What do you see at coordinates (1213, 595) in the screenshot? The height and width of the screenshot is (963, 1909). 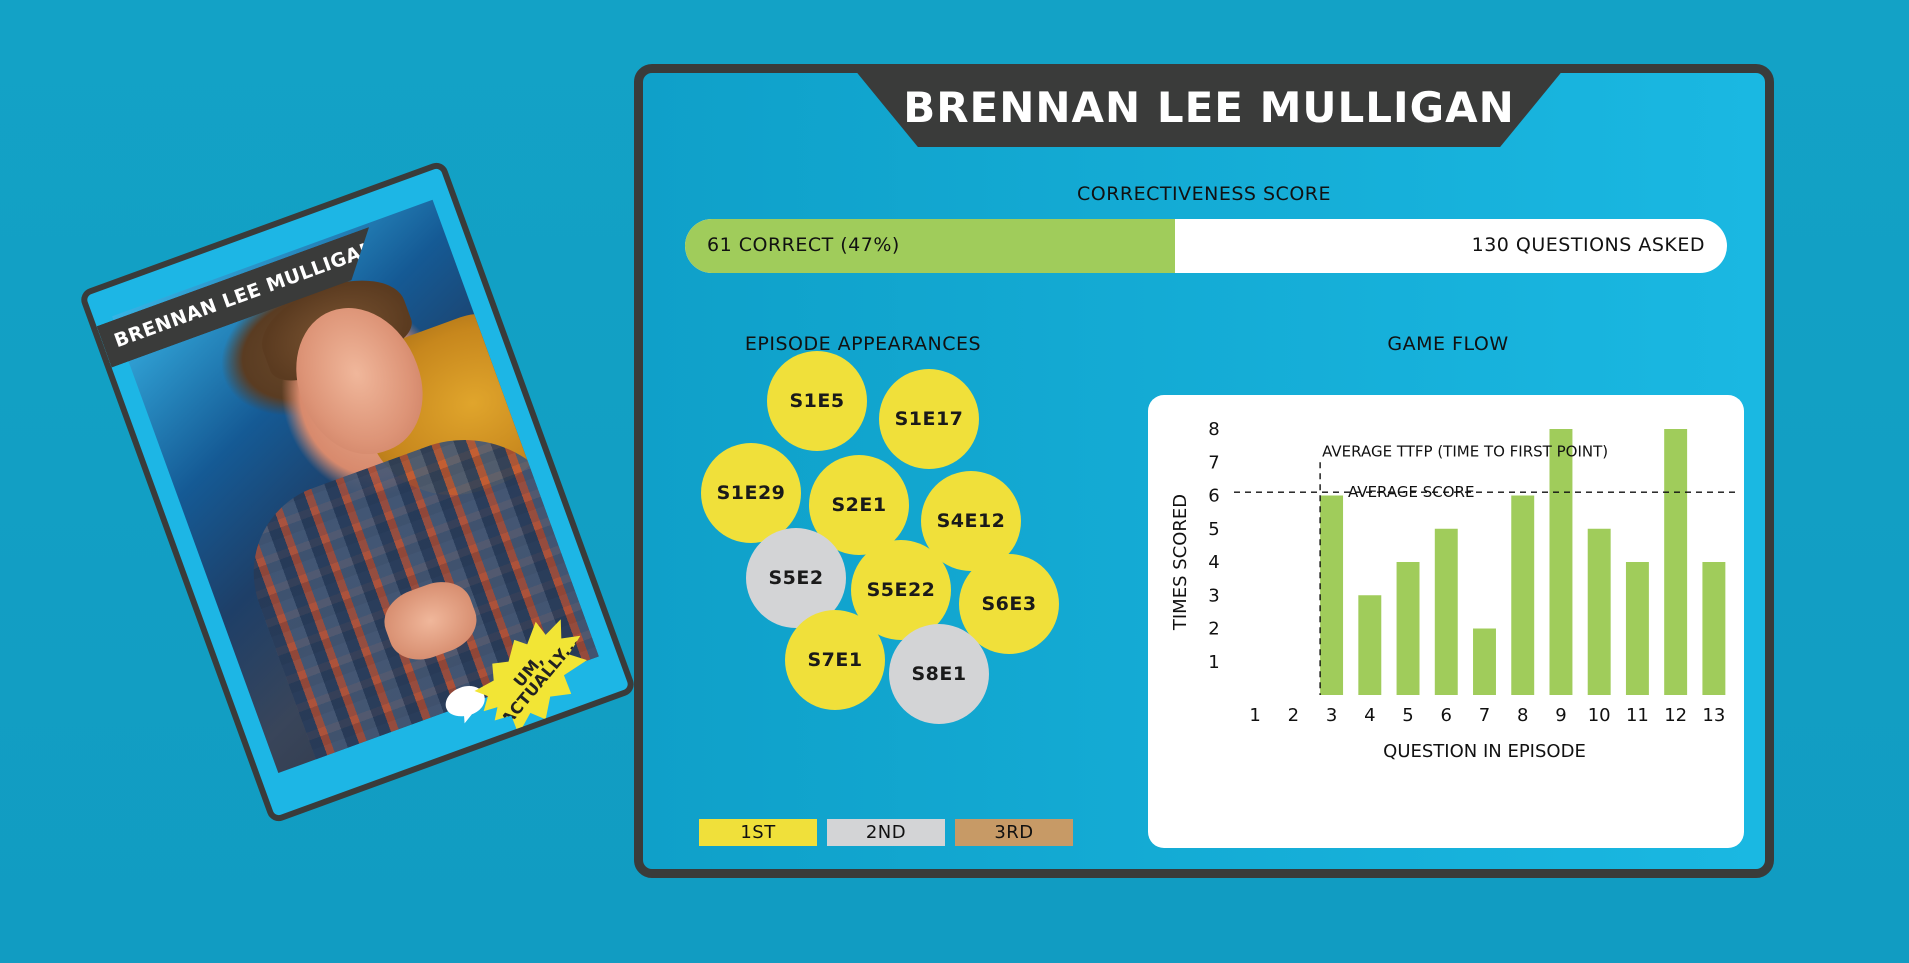 I see `y-tick-label: 3` at bounding box center [1213, 595].